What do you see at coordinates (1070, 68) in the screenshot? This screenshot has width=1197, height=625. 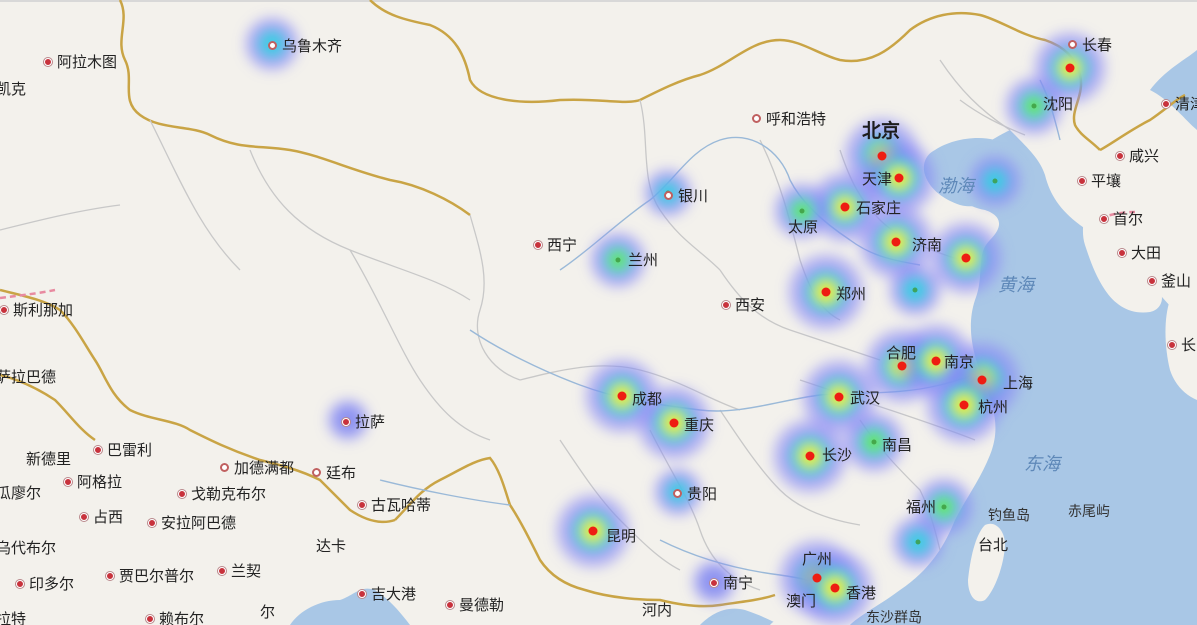 I see `heat-core-长春` at bounding box center [1070, 68].